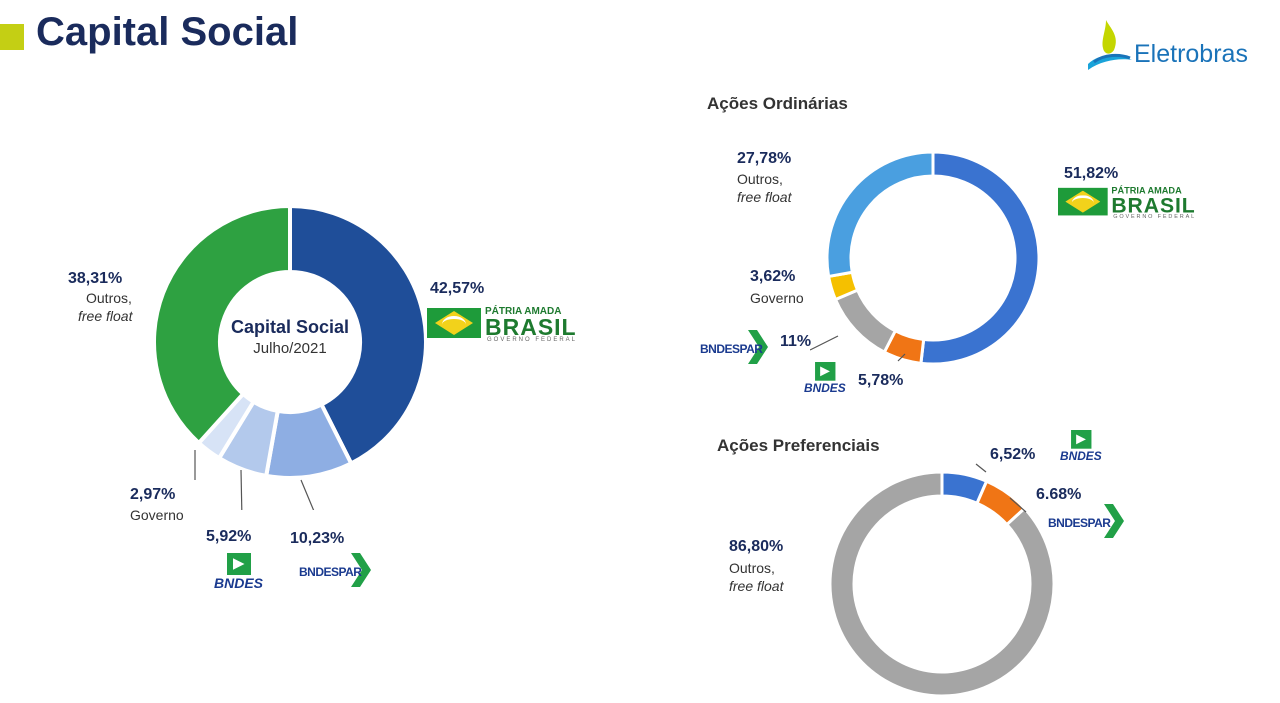  Describe the element at coordinates (773, 276) in the screenshot. I see `data-label-pct: 3,62%` at that location.